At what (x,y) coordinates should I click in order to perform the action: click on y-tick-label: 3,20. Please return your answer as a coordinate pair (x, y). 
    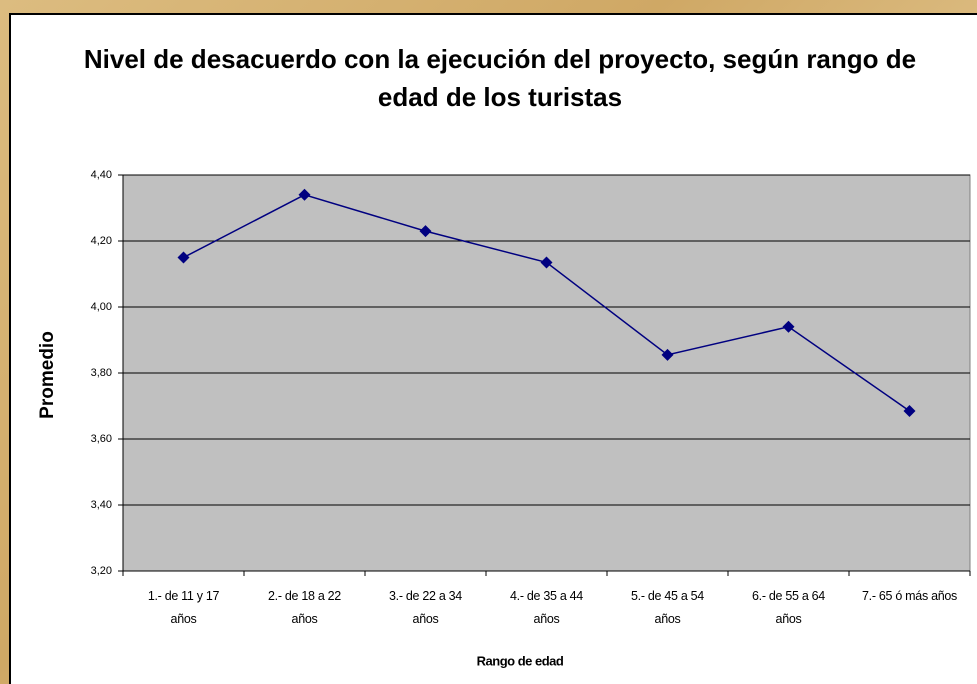
    Looking at the image, I should click on (101, 571).